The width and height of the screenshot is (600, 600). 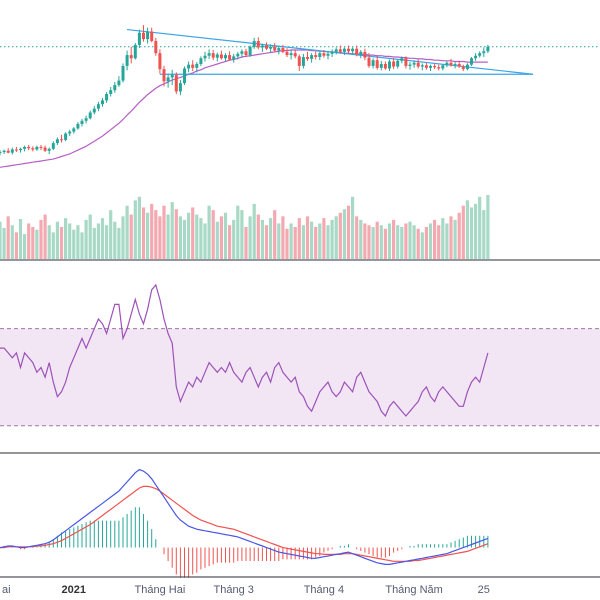 What do you see at coordinates (234, 590) in the screenshot?
I see `x-axis-tick-label: Tháng 3` at bounding box center [234, 590].